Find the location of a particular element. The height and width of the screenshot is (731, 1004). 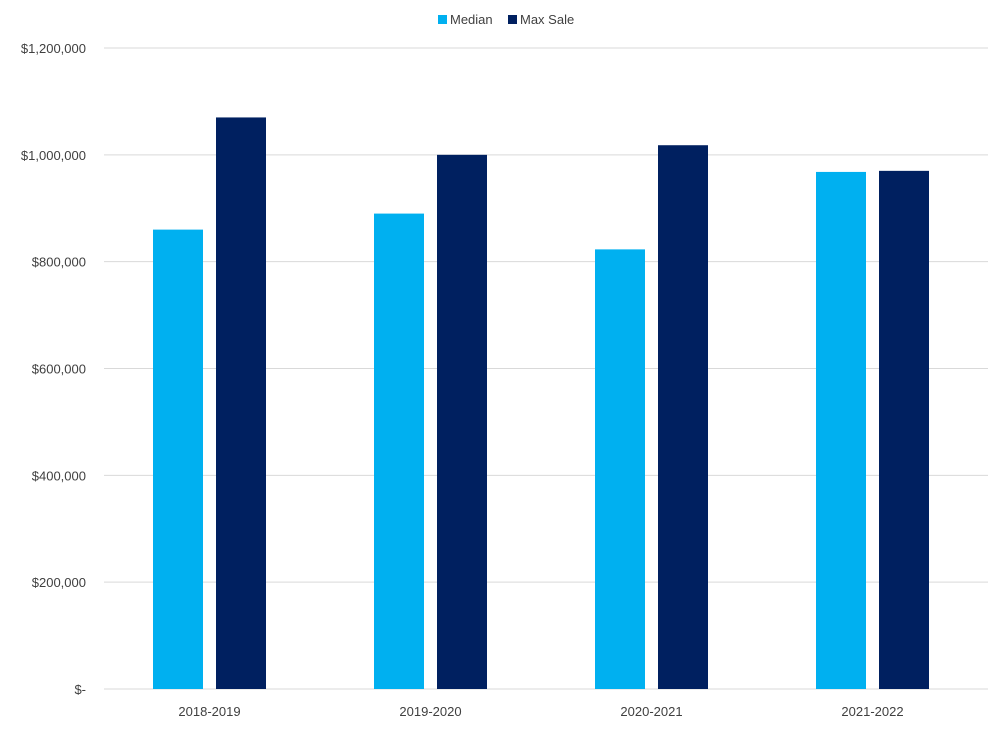

y-tick-label: $1,200,000 is located at coordinates (53, 48).